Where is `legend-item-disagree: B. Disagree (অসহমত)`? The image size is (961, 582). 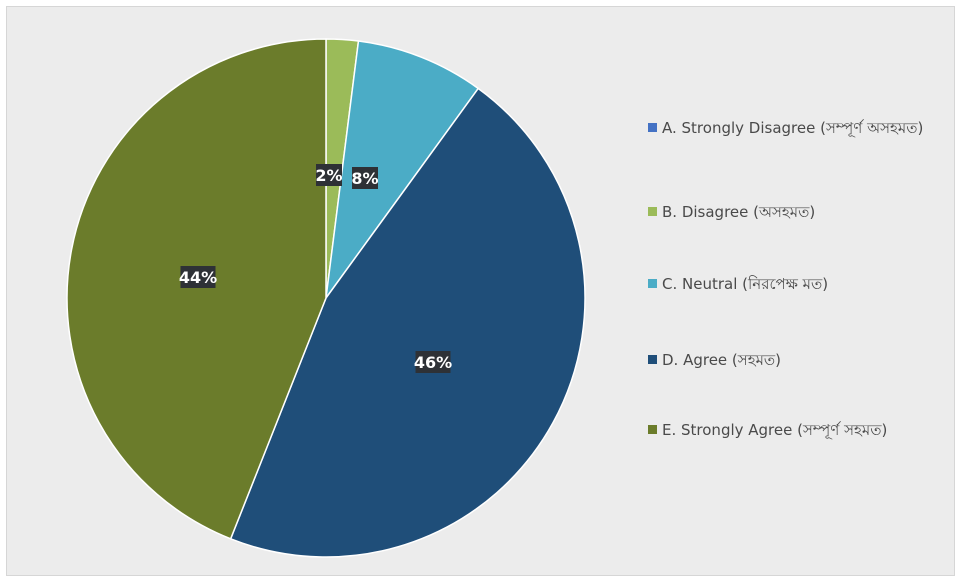 legend-item-disagree: B. Disagree (অসহমত) is located at coordinates (798, 212).